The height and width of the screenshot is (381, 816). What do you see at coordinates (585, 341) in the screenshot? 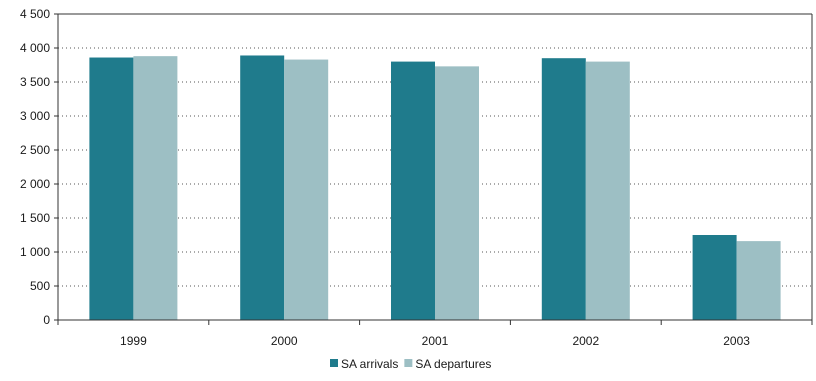
I see `x-tick-label: 2002` at bounding box center [585, 341].